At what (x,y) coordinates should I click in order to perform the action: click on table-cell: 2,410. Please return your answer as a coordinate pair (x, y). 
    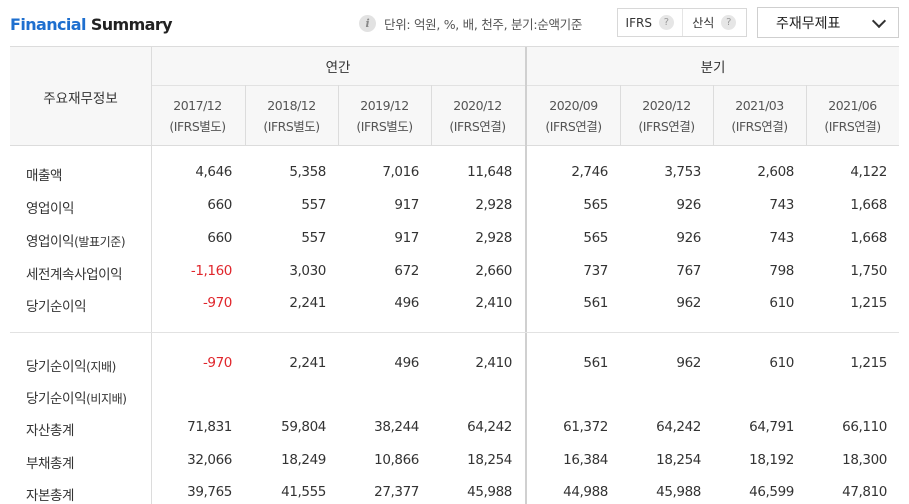
    Looking at the image, I should click on (493, 303).